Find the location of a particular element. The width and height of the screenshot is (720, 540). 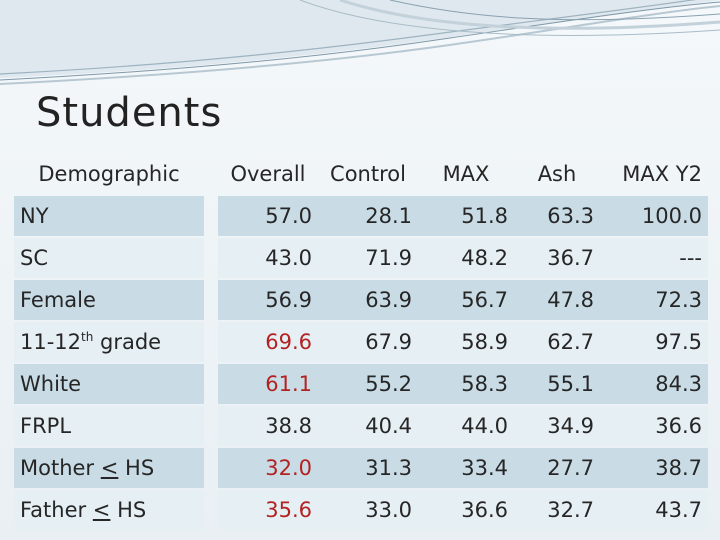

cell-max-y2: 43.7 is located at coordinates (654, 510).